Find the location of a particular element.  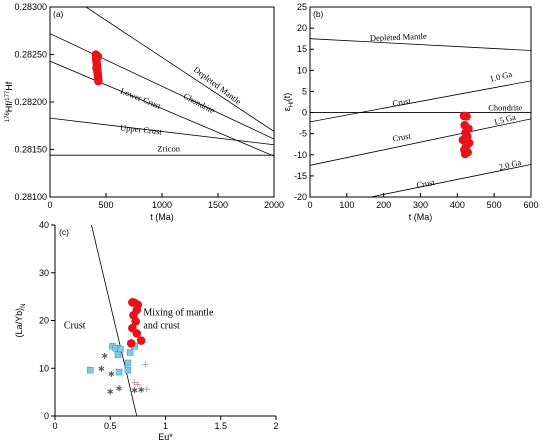

panel-a-plot-area is located at coordinates (162, 82).